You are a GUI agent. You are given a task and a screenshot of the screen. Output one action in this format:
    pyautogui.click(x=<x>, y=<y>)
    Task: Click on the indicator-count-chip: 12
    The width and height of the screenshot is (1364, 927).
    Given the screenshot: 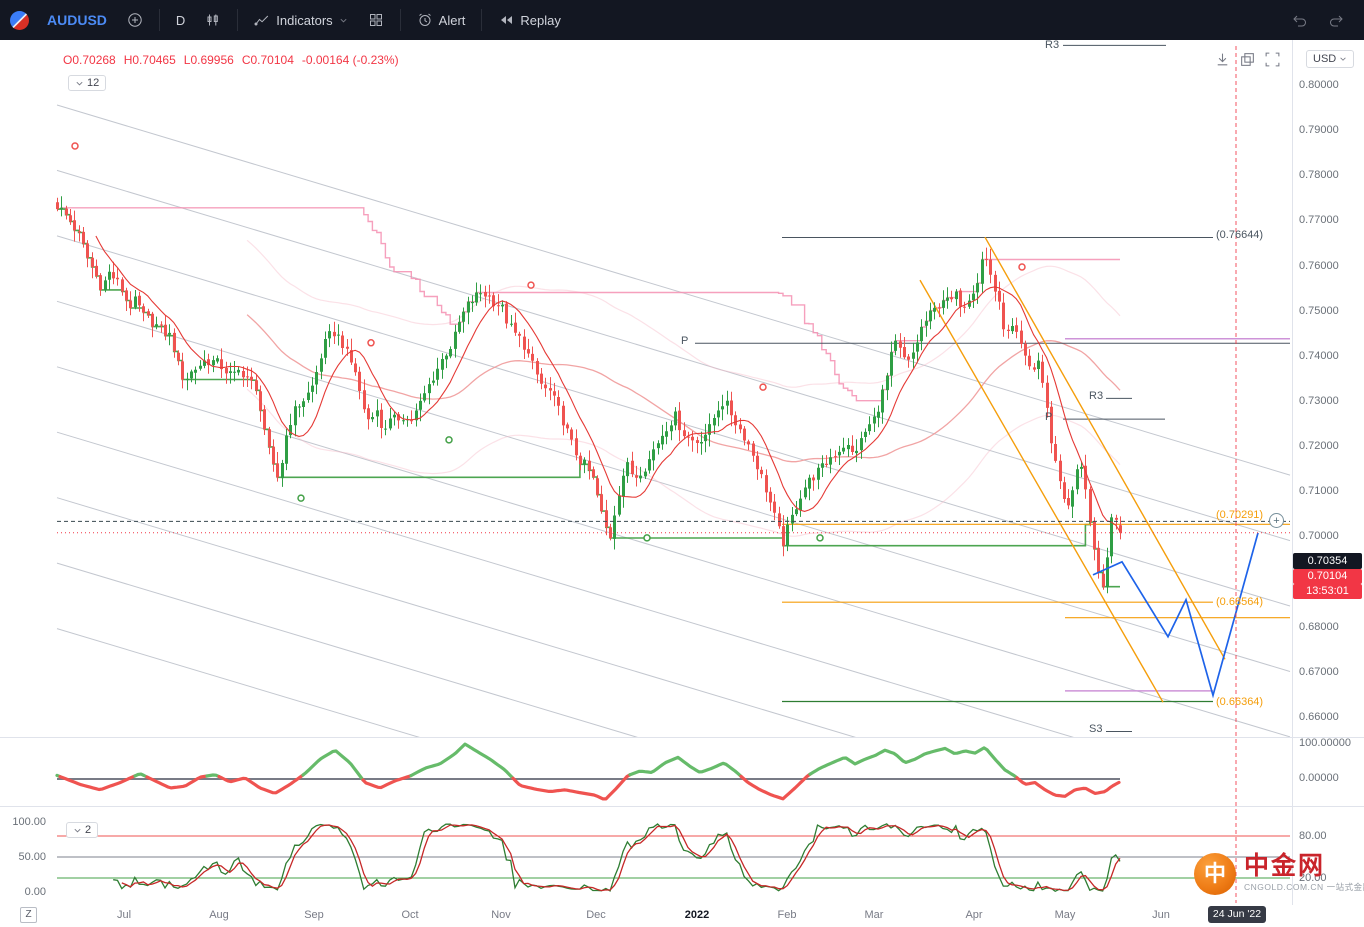 What is the action you would take?
    pyautogui.click(x=87, y=83)
    